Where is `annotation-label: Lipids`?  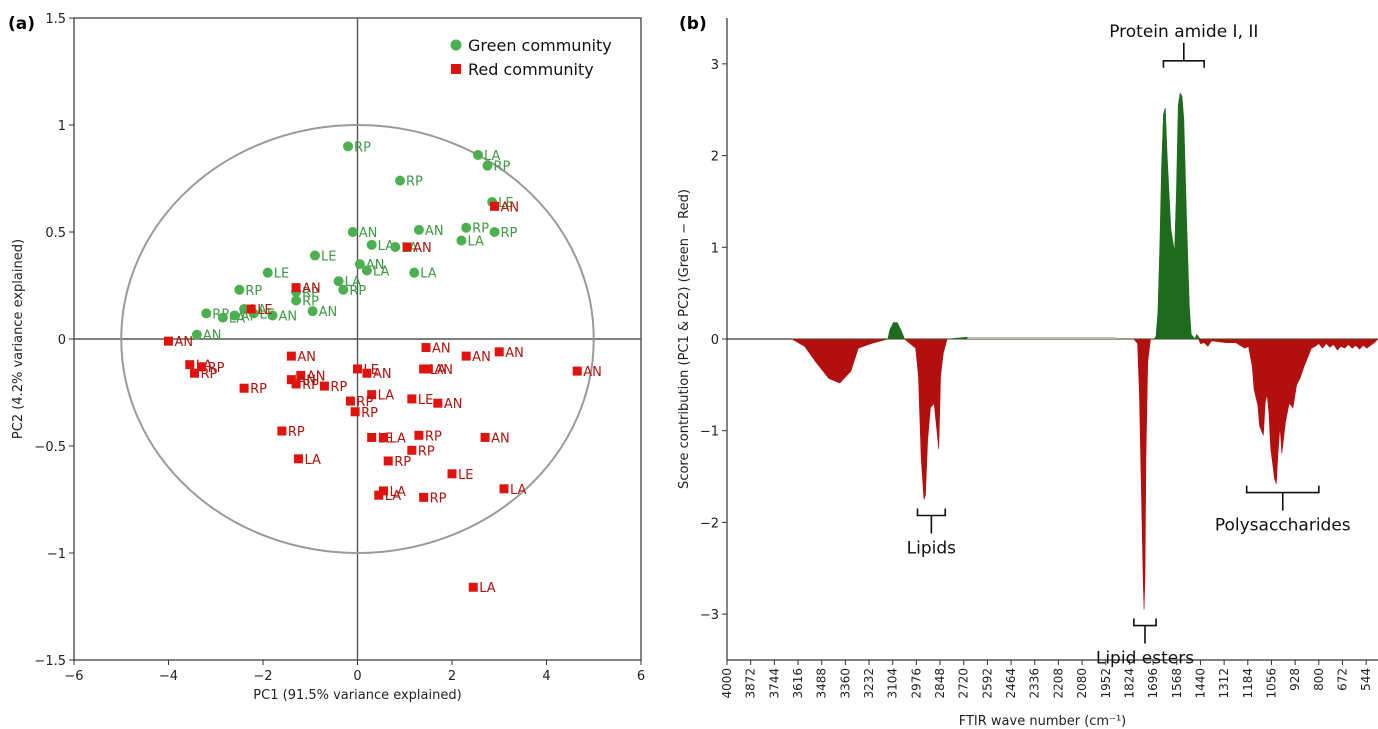 annotation-label: Lipids is located at coordinates (931, 549).